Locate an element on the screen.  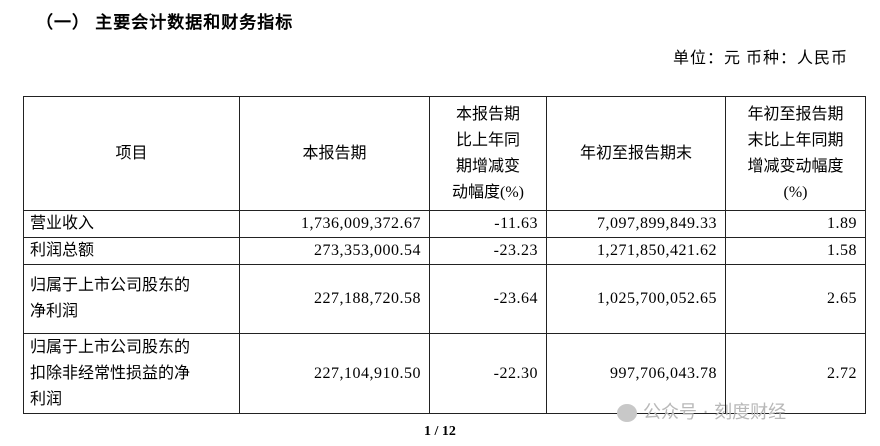
column-header: 本报告期比上年同期增减变动幅度(%) is located at coordinates (488, 153).